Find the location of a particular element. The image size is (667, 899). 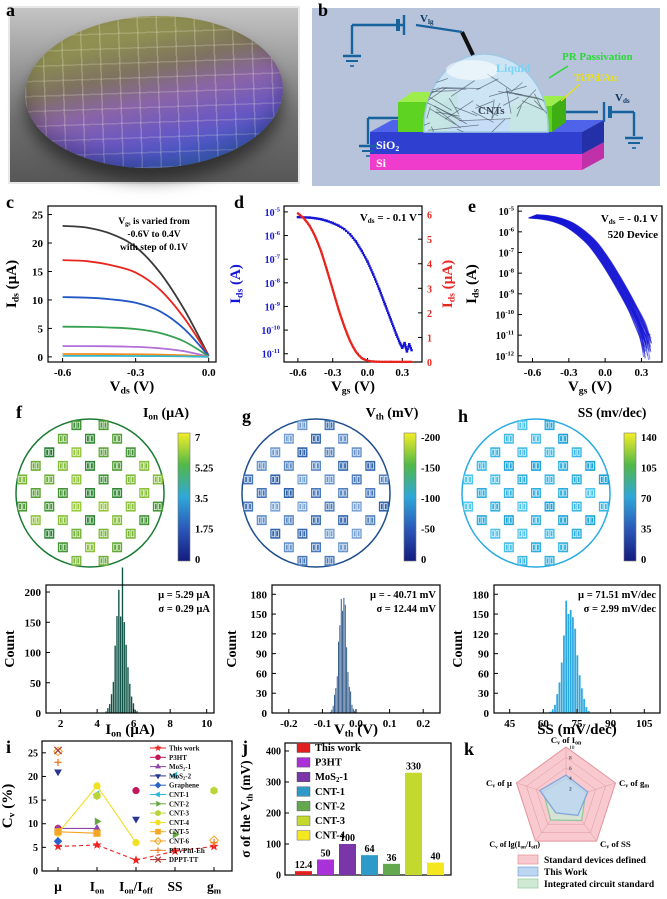

svg-text: 10-9 is located at coordinates (273, 307).